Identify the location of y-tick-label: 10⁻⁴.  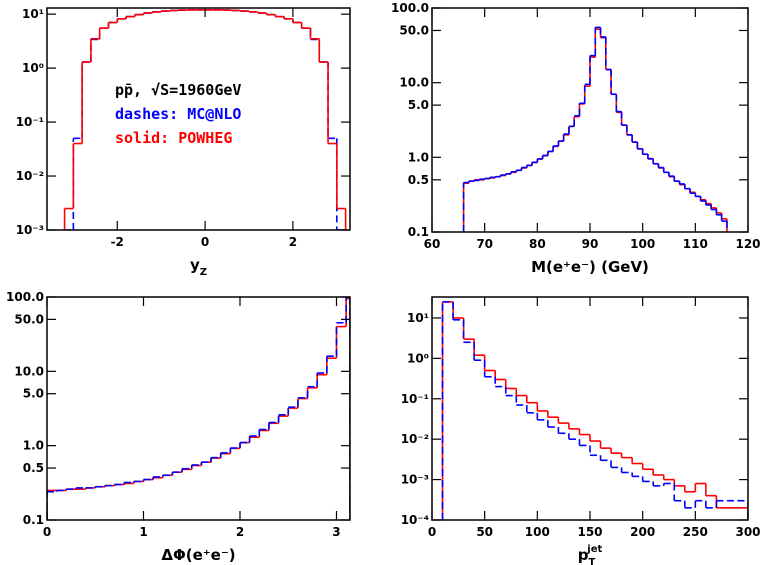
(415, 520).